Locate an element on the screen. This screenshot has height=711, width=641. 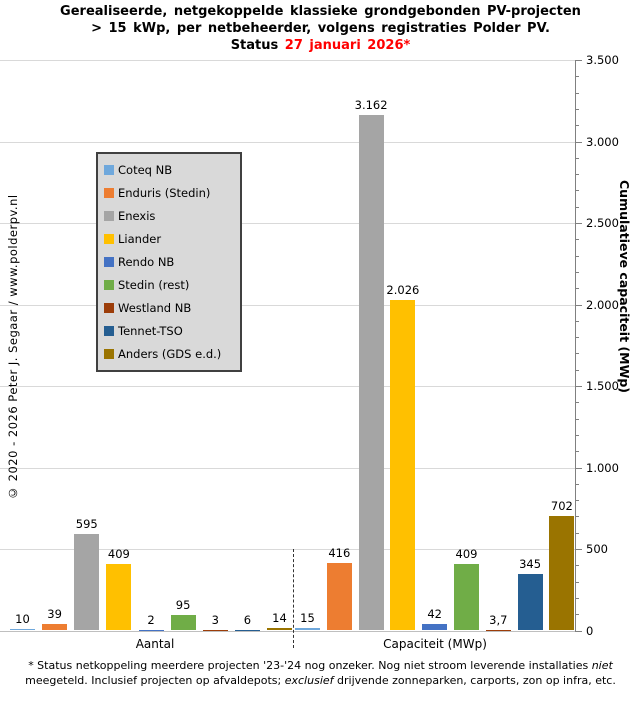
legend-item-rendo-nb: Rendo NB is located at coordinates (169, 262).